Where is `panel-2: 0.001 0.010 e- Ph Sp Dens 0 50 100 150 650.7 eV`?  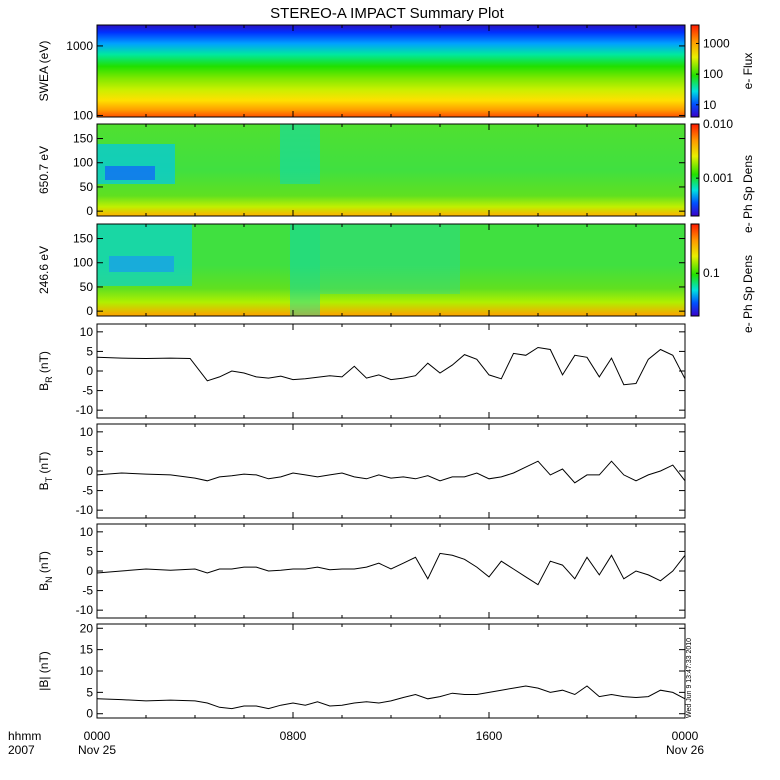
panel-2: 0.001 0.010 e- Ph Sp Dens 0 50 100 150 650.7 eV is located at coordinates (396, 175).